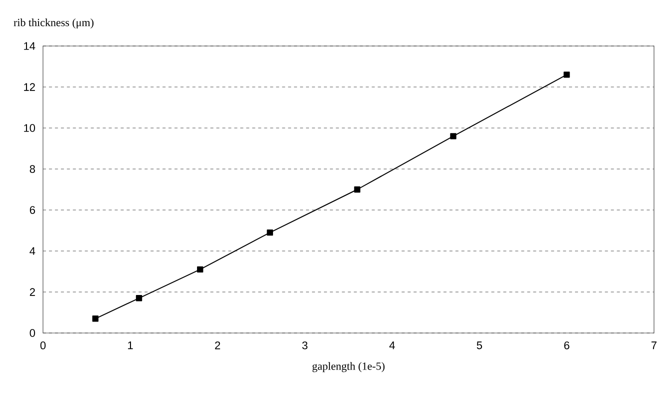 This screenshot has width=662, height=404. I want to click on y-tick-label: 14, so click(30, 46).